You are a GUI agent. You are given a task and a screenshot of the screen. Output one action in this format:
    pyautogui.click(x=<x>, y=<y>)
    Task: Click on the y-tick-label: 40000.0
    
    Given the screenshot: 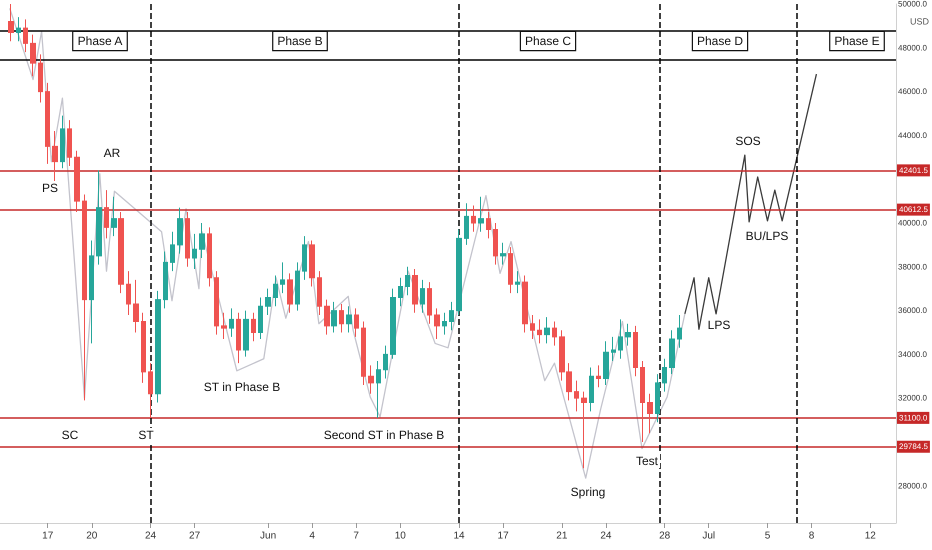 What is the action you would take?
    pyautogui.click(x=913, y=223)
    